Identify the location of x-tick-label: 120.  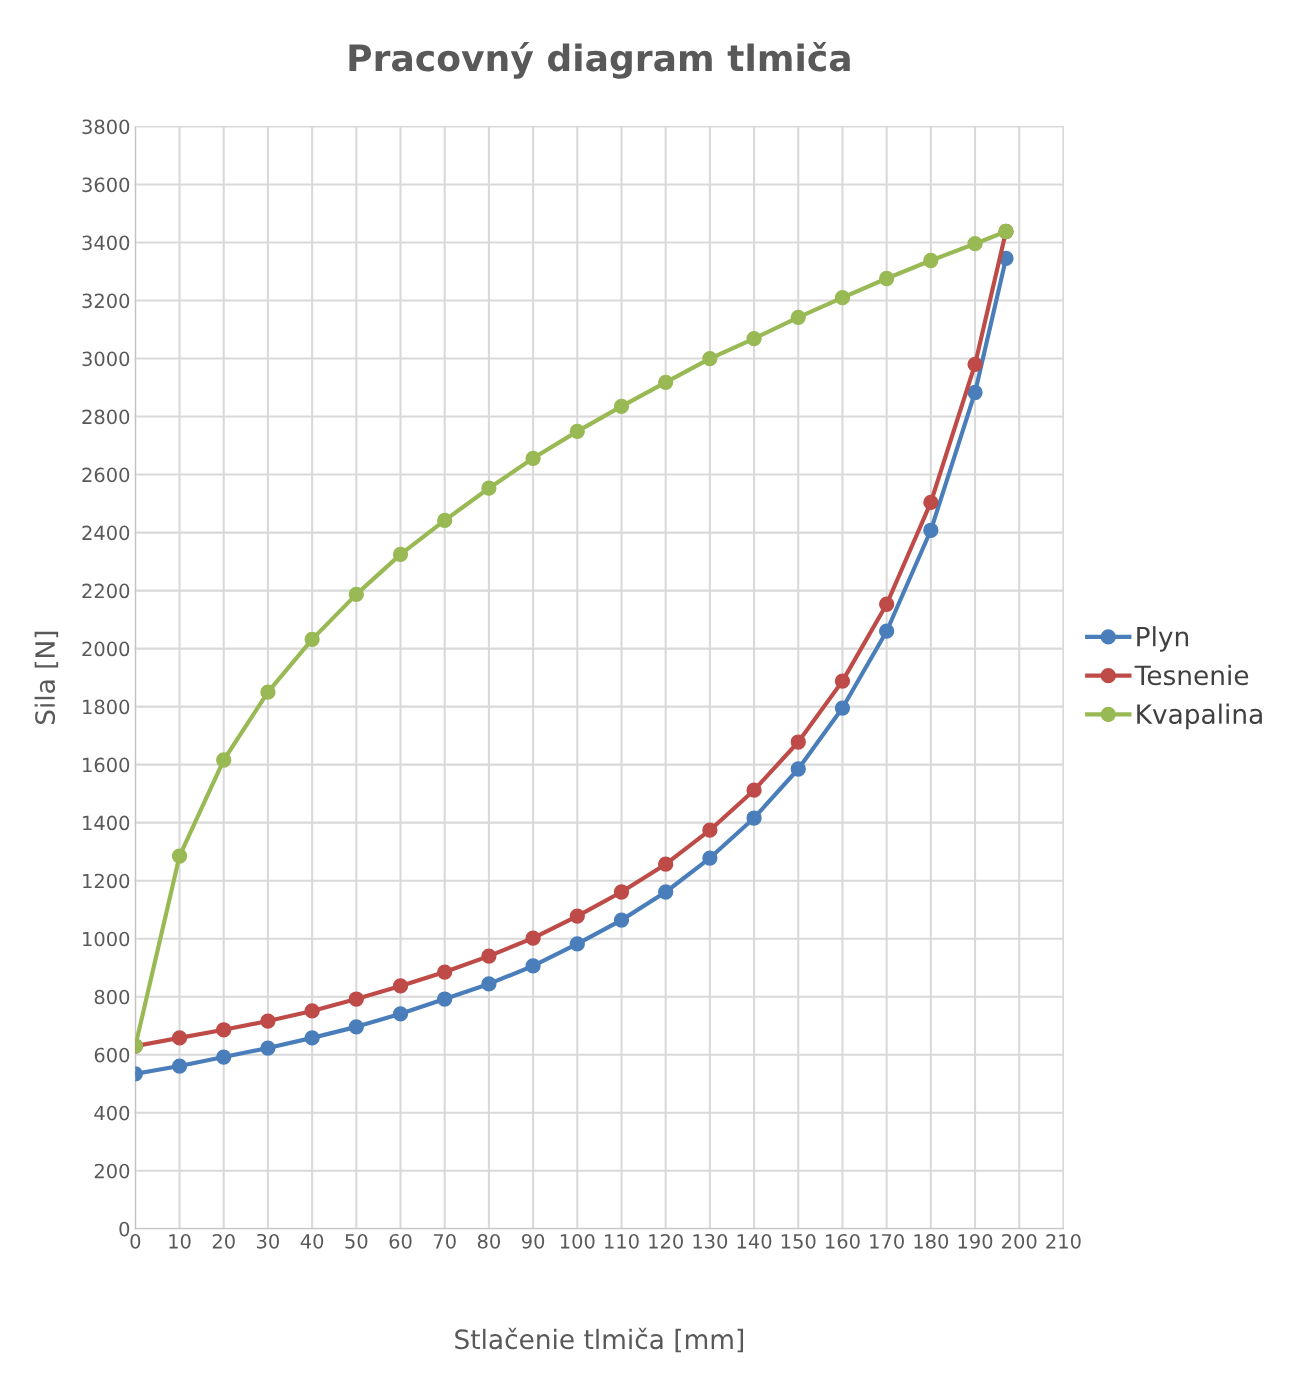
(666, 1241).